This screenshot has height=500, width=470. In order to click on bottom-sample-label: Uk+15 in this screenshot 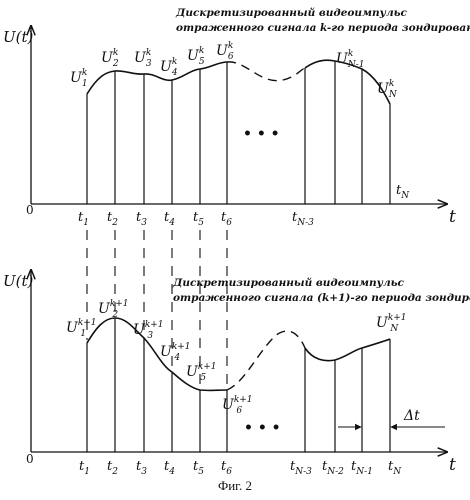, I will do `click(201, 372)`.